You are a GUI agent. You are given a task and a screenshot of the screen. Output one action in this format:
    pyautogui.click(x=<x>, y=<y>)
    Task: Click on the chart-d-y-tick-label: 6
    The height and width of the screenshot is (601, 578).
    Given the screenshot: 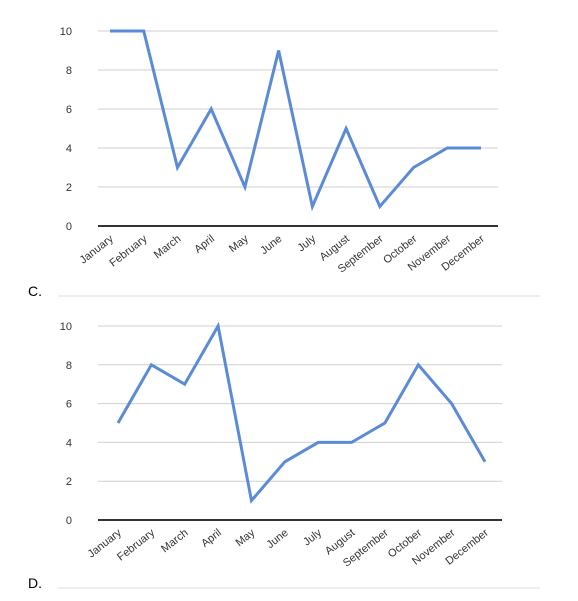 What is the action you would take?
    pyautogui.click(x=69, y=405)
    